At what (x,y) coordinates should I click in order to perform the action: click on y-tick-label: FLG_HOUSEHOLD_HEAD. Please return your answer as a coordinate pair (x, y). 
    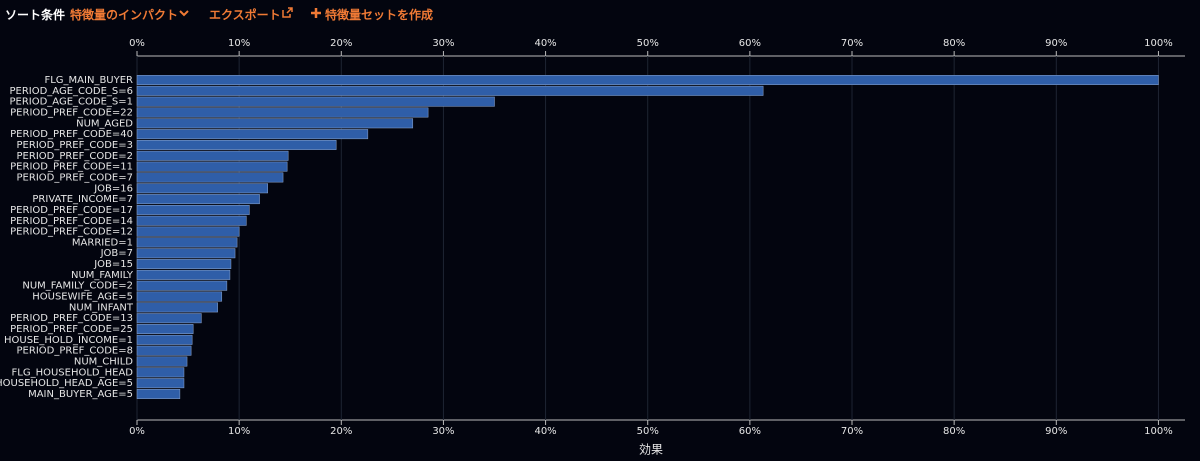
    Looking at the image, I should click on (73, 372).